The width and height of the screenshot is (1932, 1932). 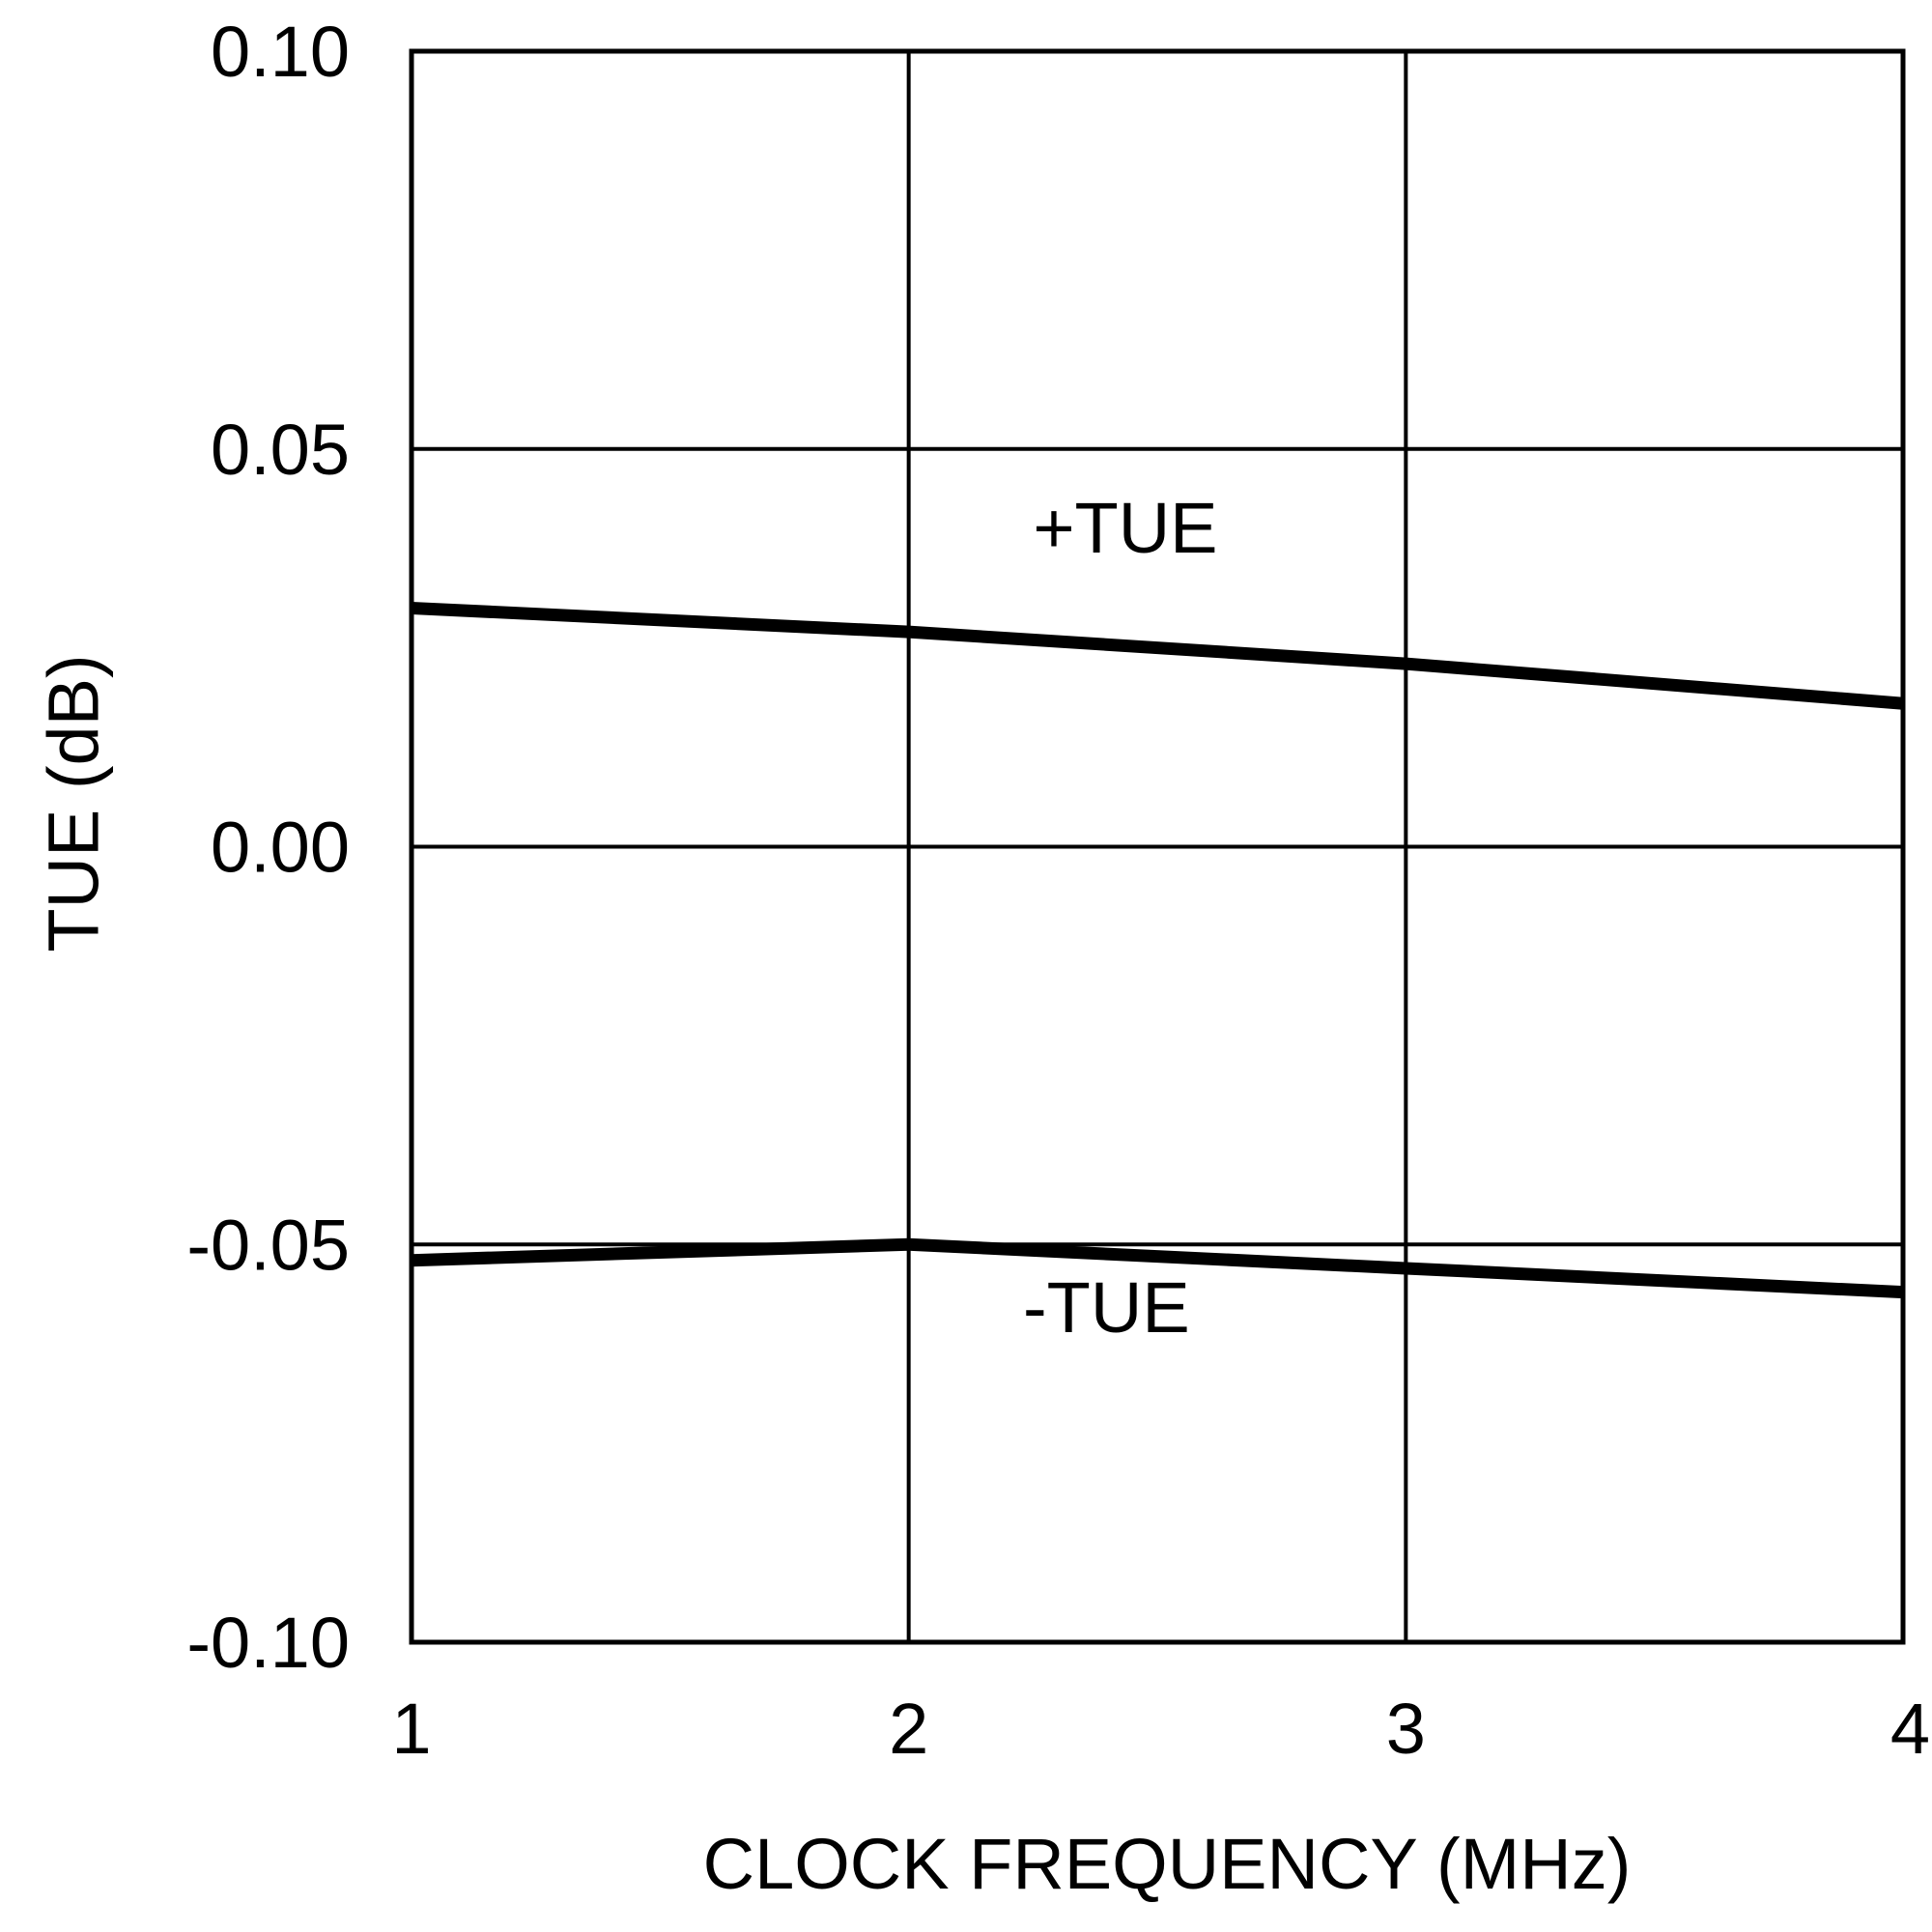 What do you see at coordinates (1910, 1729) in the screenshot?
I see `x-tick-label: 4` at bounding box center [1910, 1729].